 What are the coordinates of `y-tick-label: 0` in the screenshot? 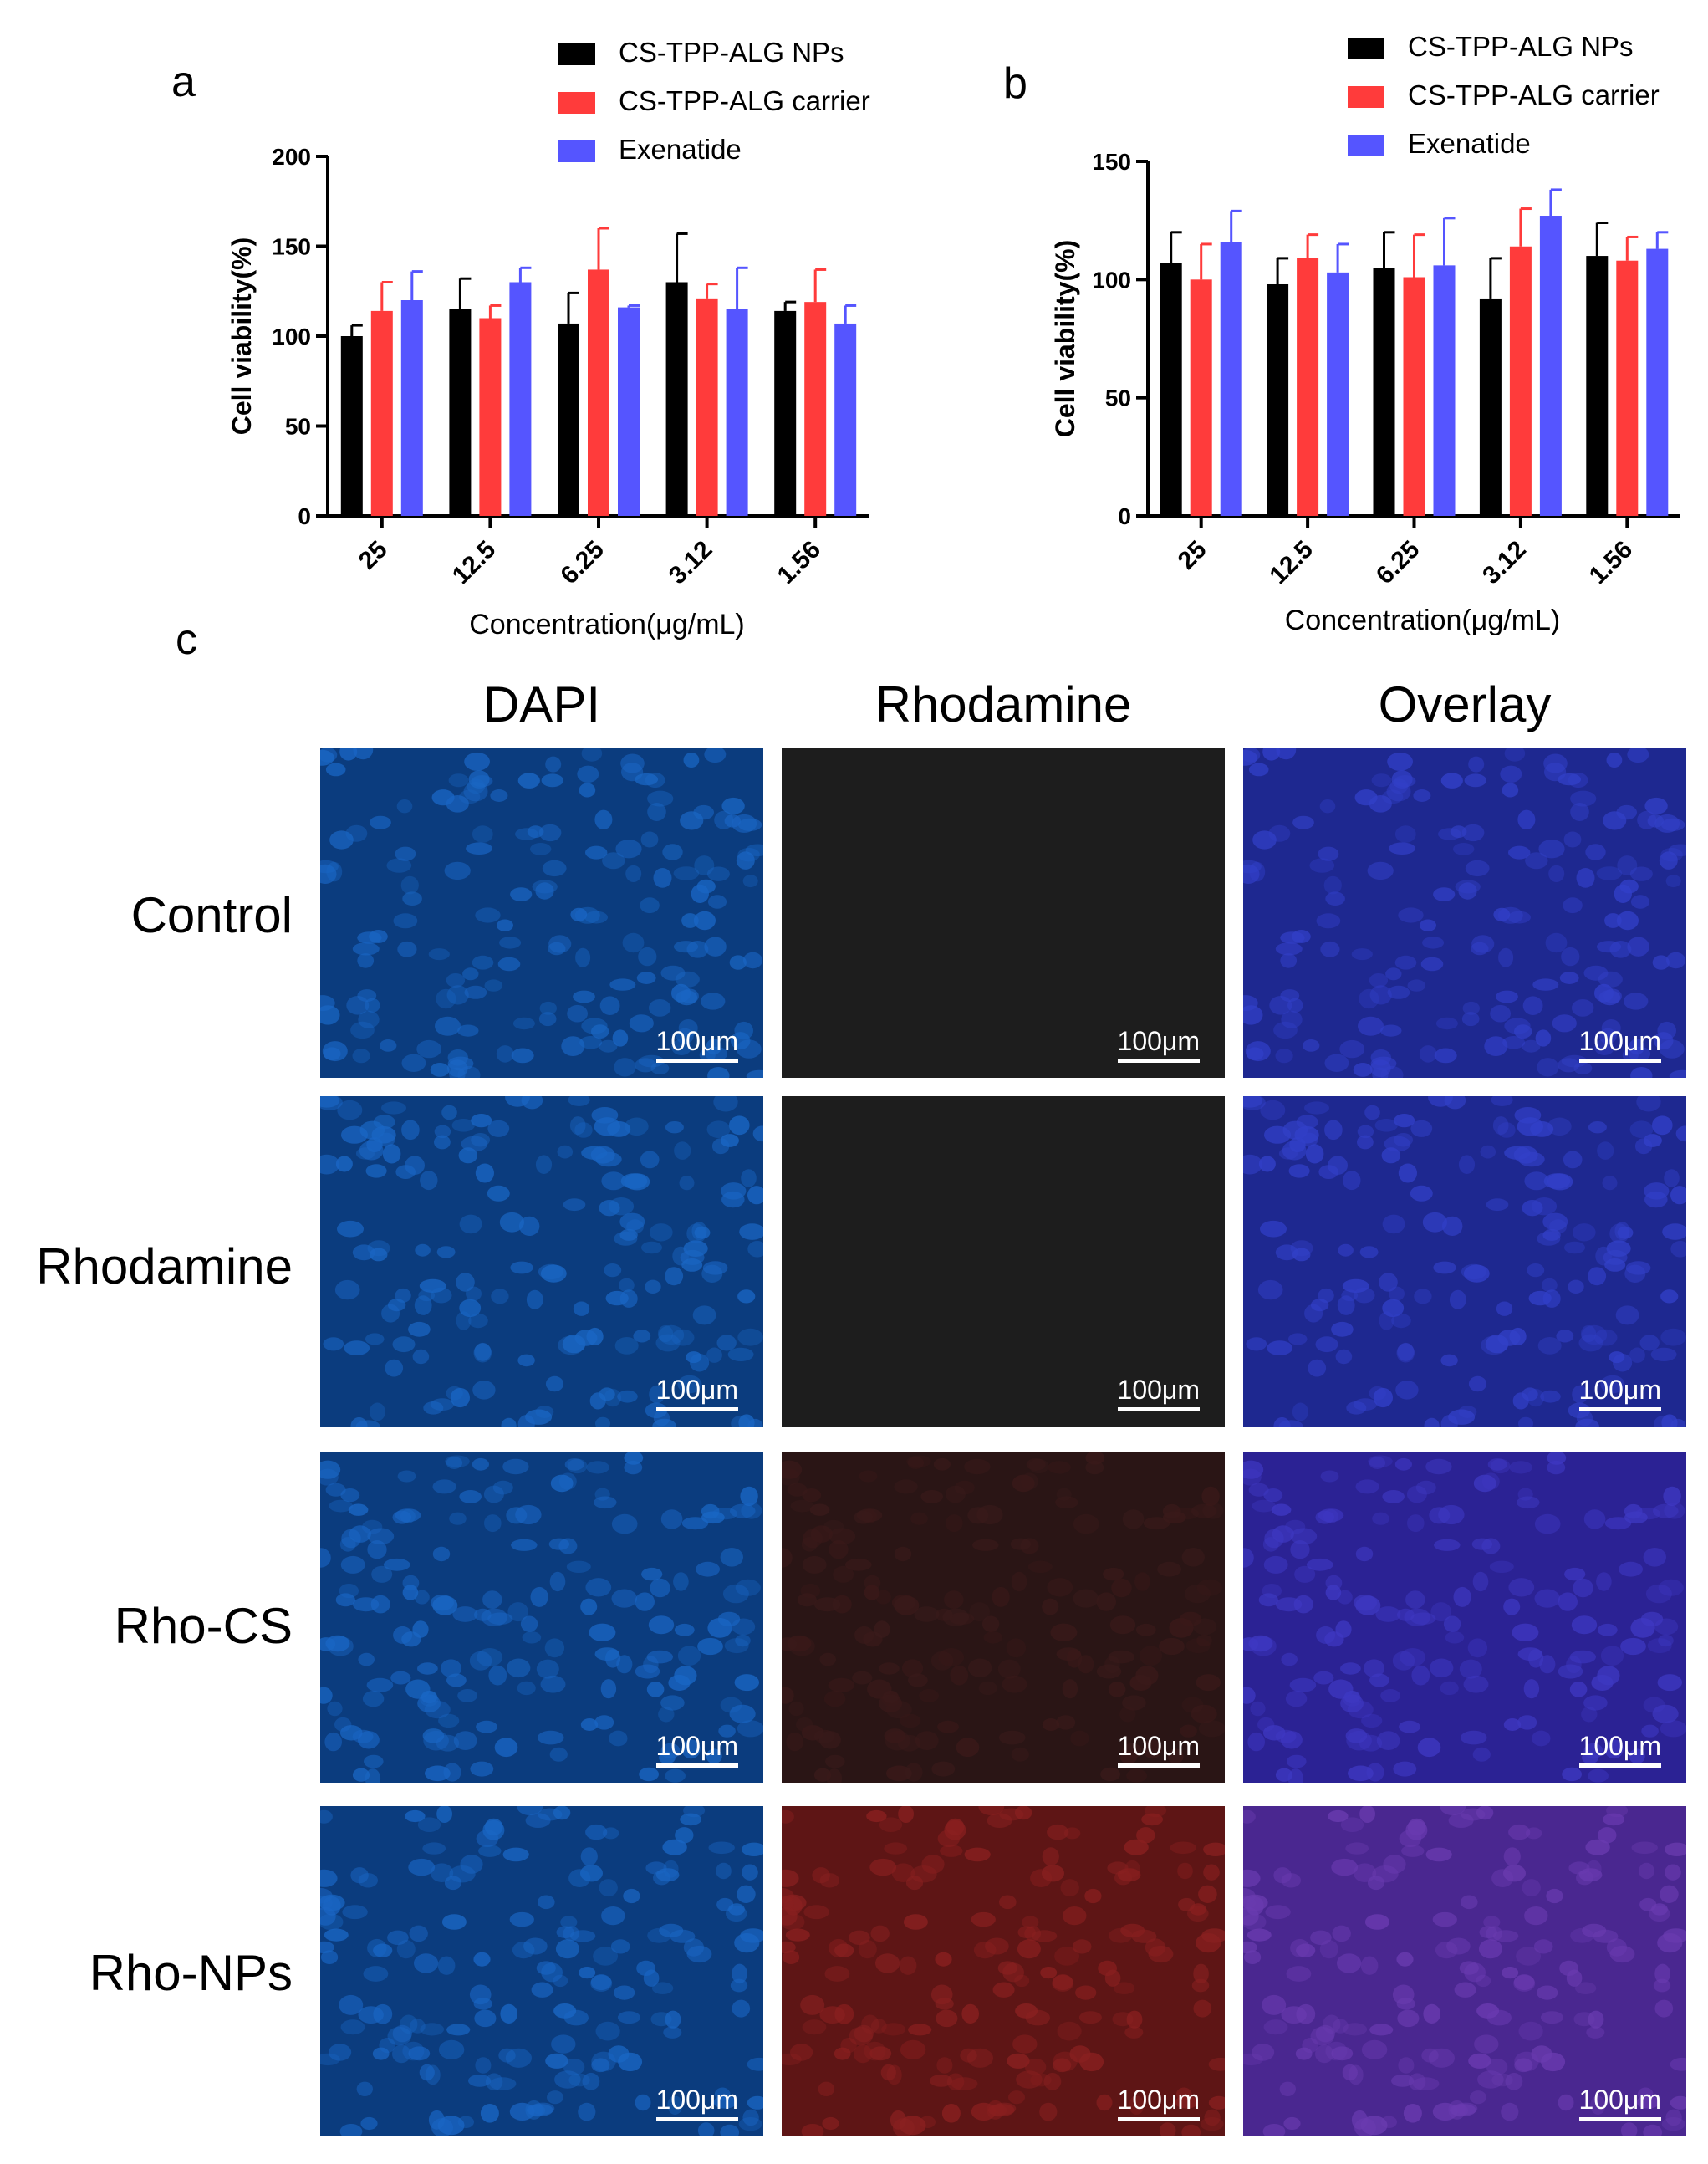 It's located at (1124, 516).